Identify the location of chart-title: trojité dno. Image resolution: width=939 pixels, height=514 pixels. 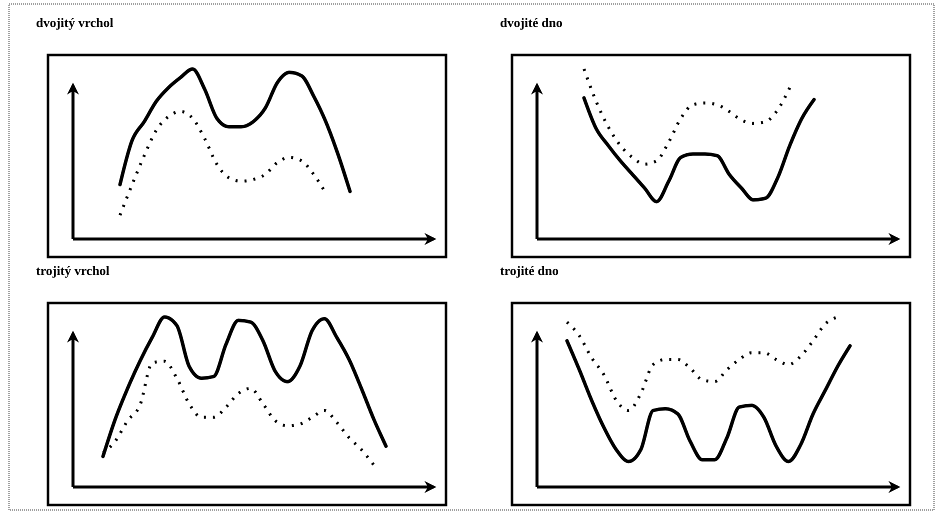
(529, 270).